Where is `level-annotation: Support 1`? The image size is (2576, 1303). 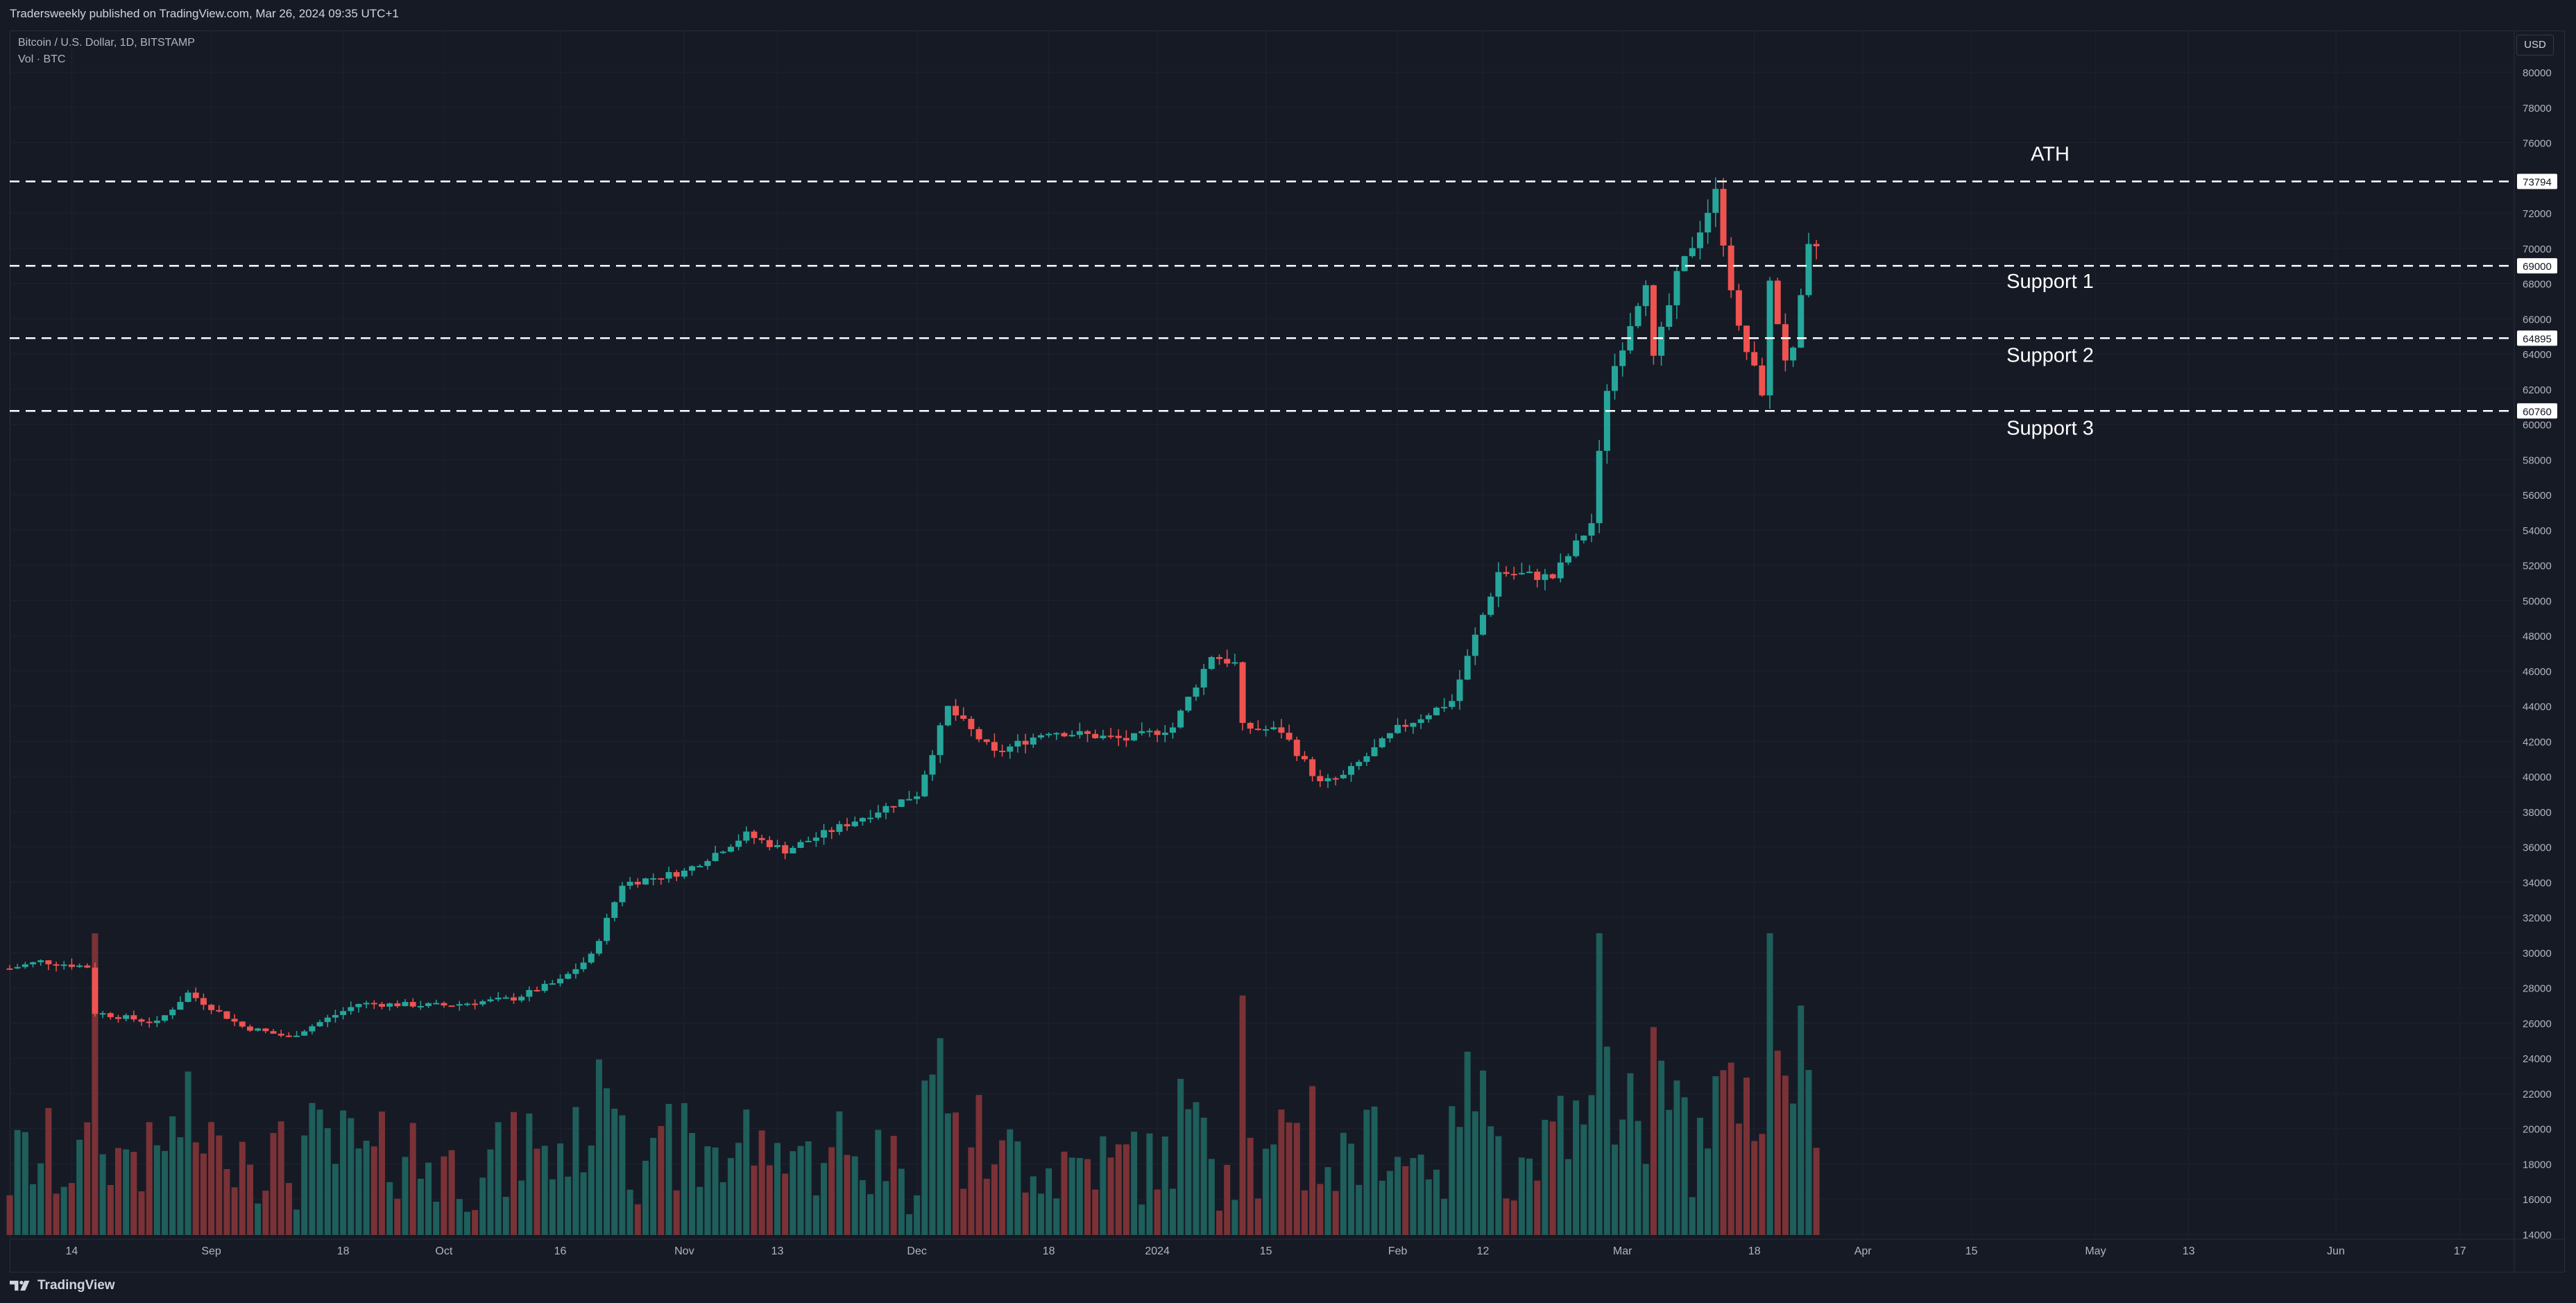
level-annotation: Support 1 is located at coordinates (2050, 282).